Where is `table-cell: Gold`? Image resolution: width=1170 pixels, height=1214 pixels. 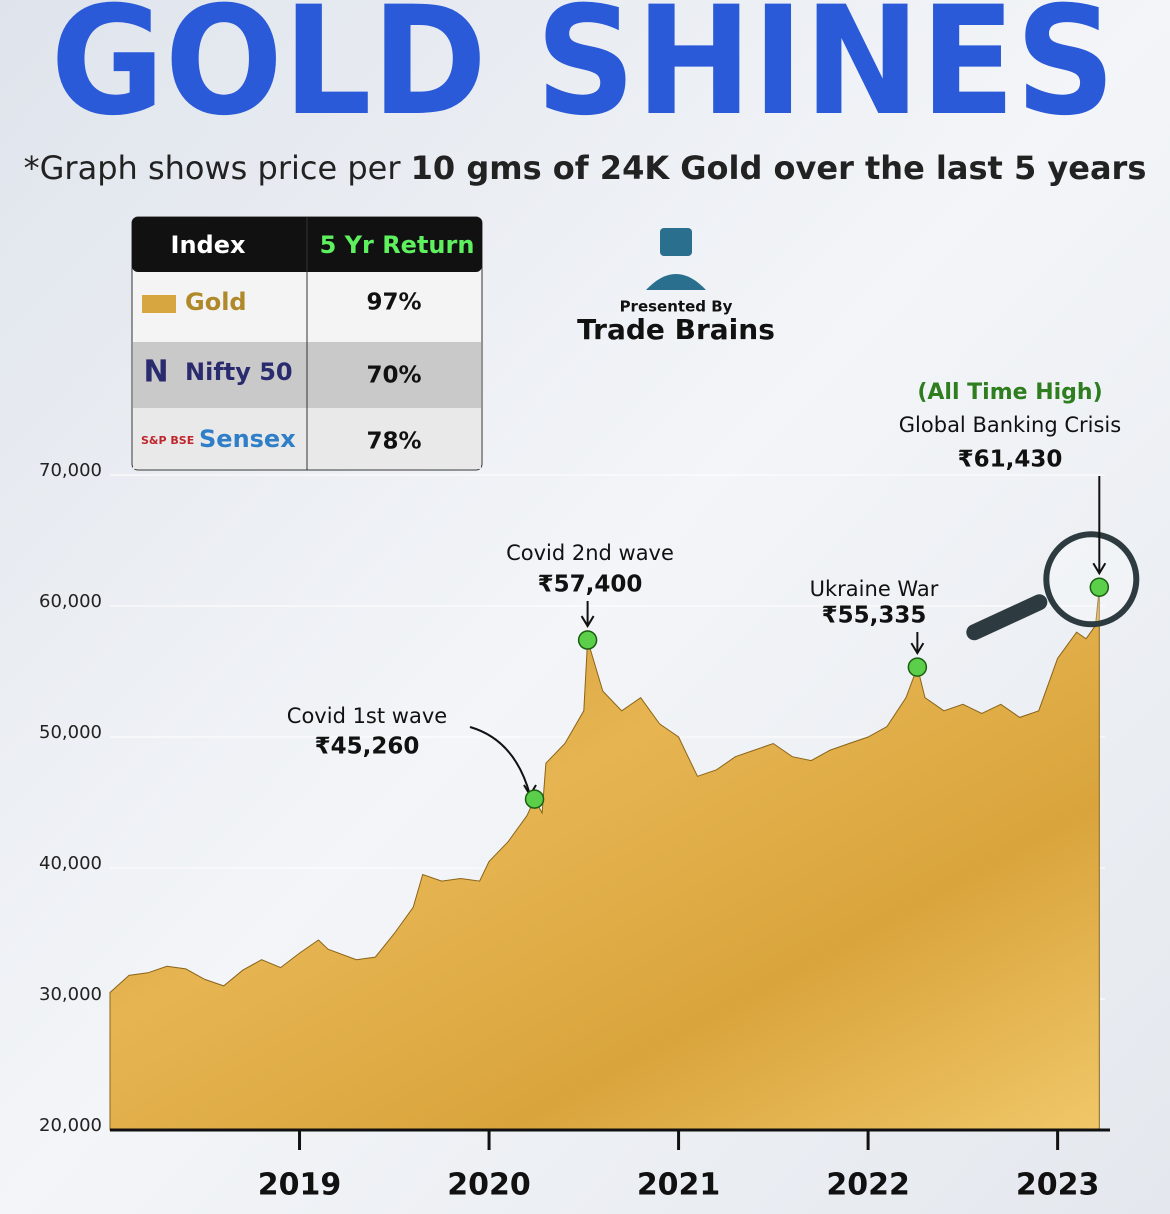
table-cell: Gold is located at coordinates (216, 302).